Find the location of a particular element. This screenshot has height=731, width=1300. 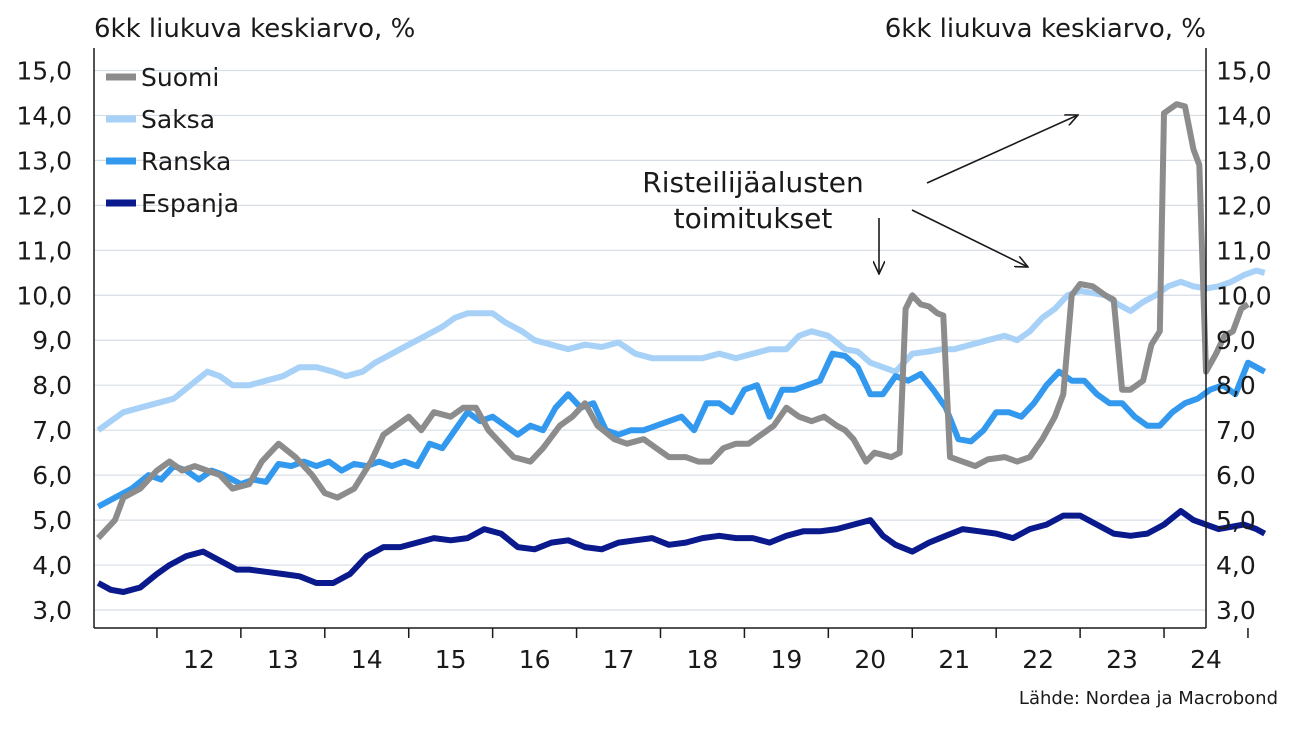

y-tick-label-left: 3,0 is located at coordinates (52, 610).